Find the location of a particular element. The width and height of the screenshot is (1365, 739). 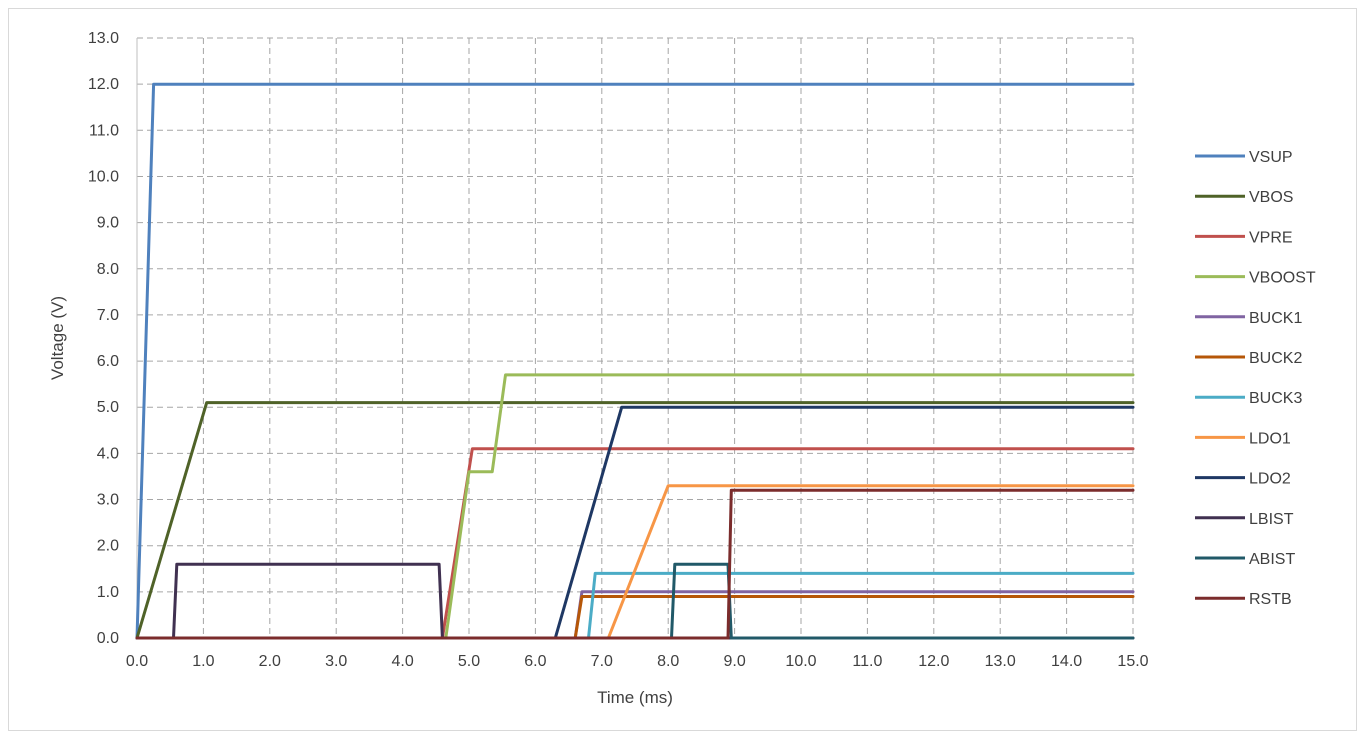

x-tick-label: 13.0 is located at coordinates (1000, 661).